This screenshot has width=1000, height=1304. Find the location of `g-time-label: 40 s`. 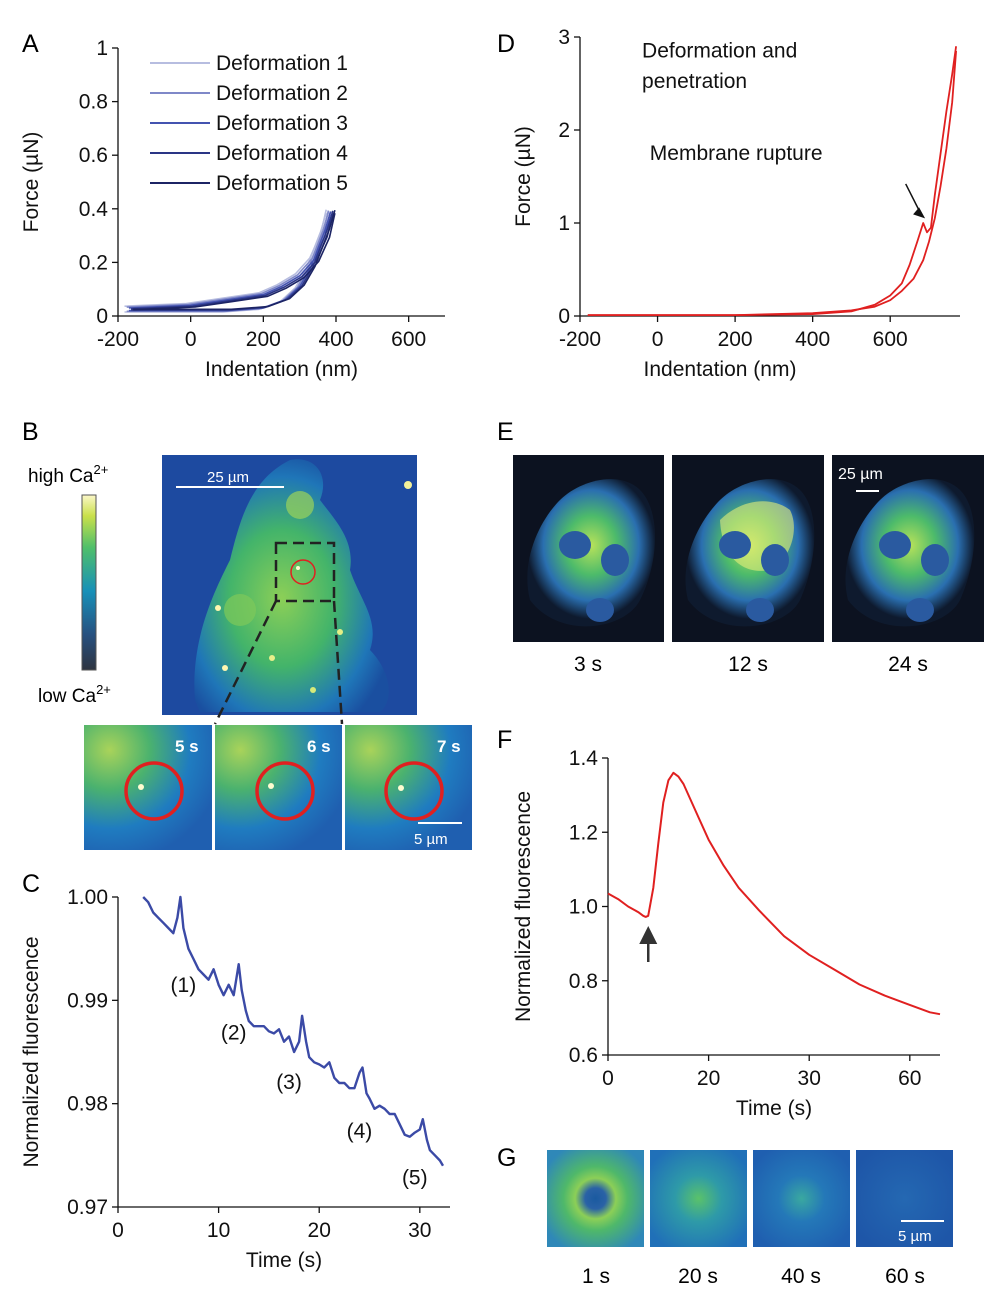

g-time-label: 40 s is located at coordinates (801, 1276).